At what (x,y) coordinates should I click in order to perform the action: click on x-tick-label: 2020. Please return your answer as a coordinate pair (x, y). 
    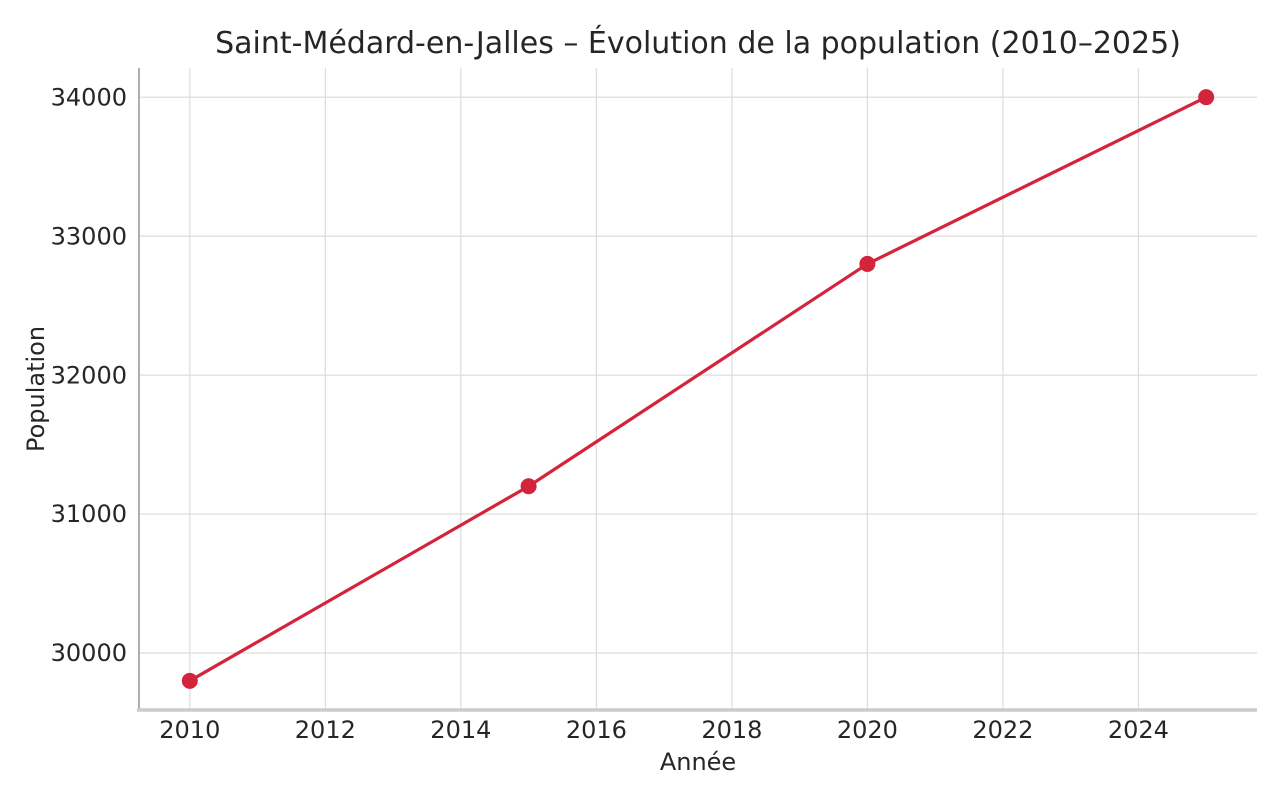
    Looking at the image, I should click on (867, 730).